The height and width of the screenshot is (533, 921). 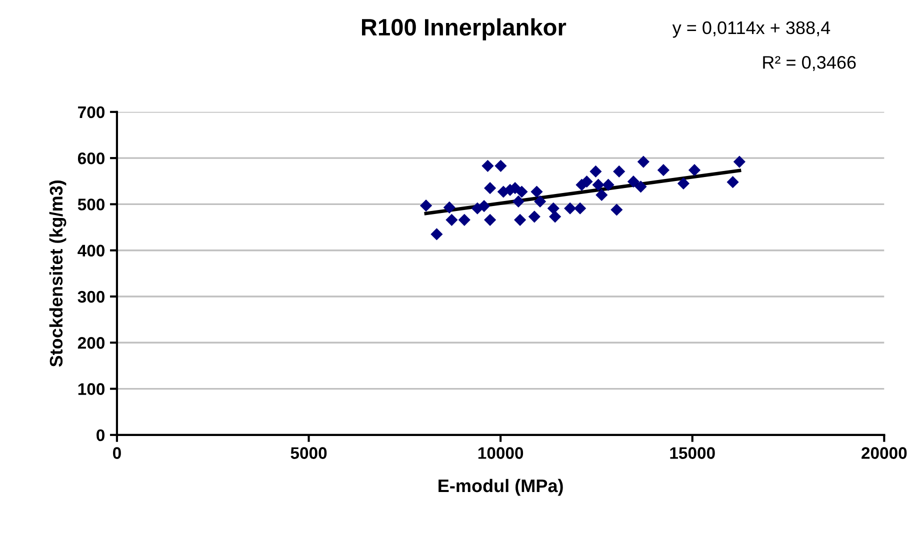 What do you see at coordinates (91, 250) in the screenshot?
I see `y-tick-label: 400` at bounding box center [91, 250].